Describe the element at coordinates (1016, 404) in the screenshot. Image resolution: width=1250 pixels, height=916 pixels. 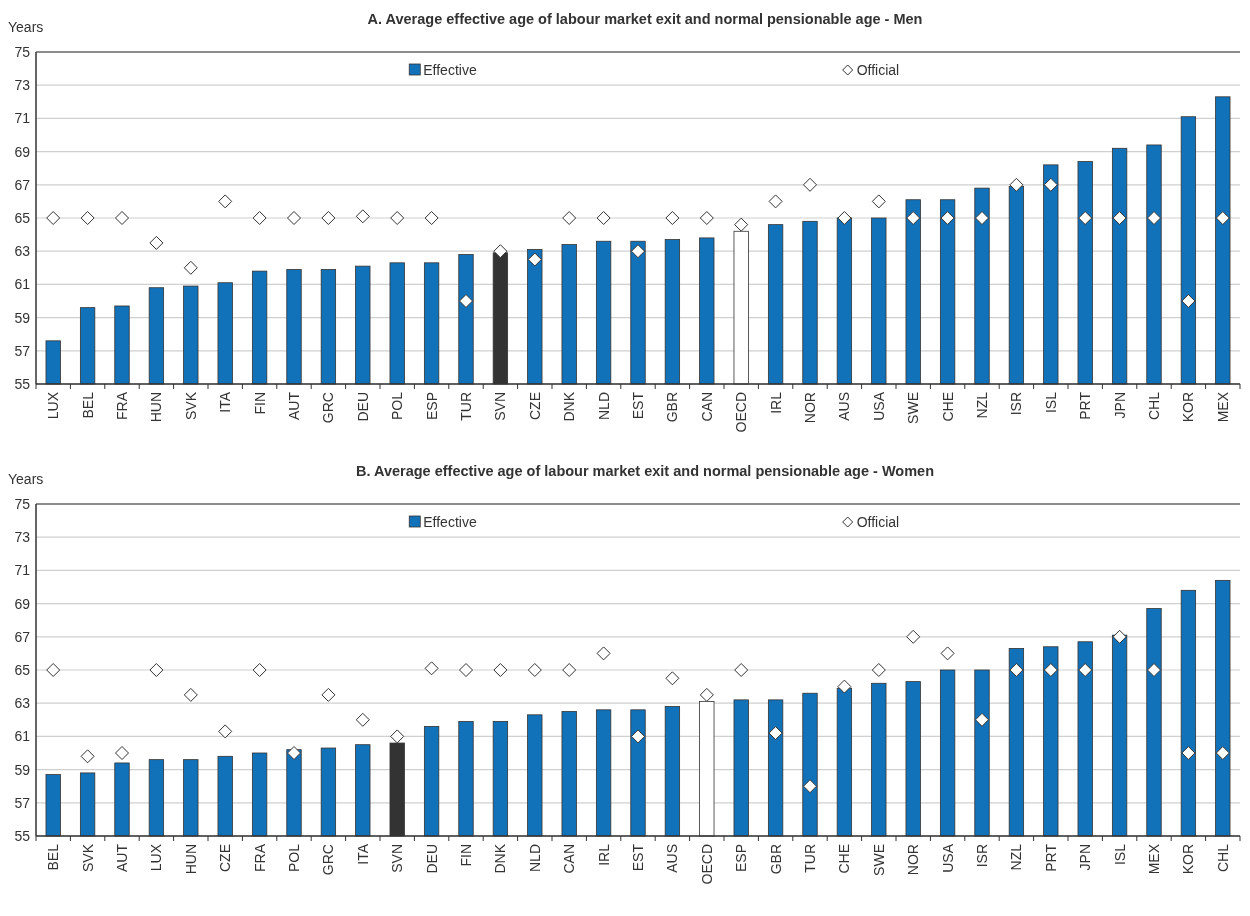
I see `x-tick-label: ISR` at that location.